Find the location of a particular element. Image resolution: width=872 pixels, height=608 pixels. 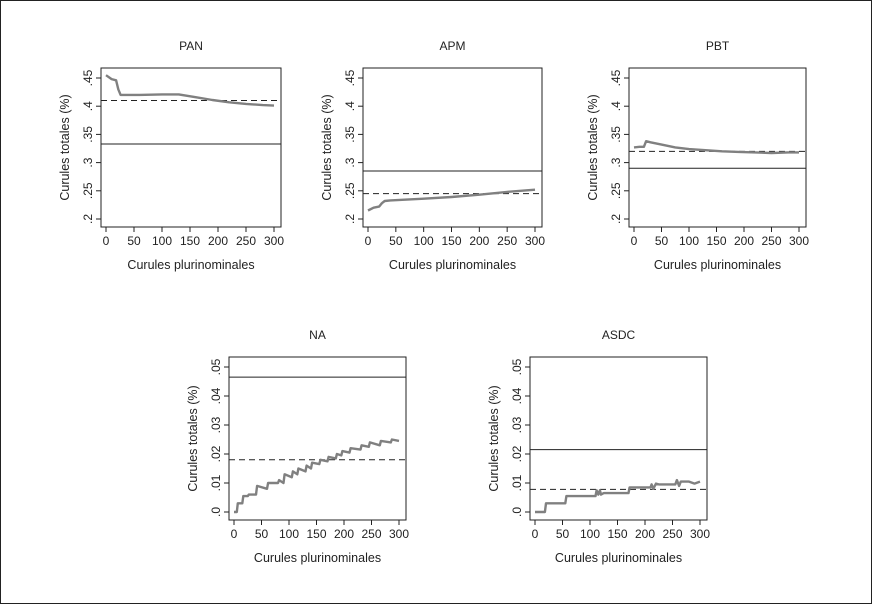

chart-title: APM is located at coordinates (452, 46).